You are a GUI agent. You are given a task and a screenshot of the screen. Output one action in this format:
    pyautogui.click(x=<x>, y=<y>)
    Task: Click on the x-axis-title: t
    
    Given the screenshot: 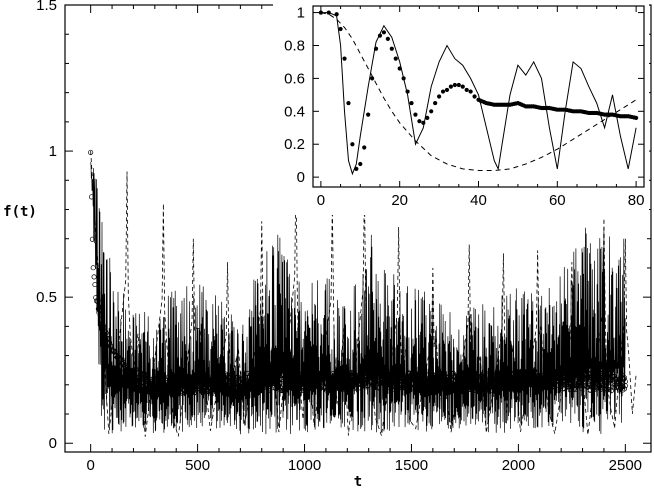 What is the action you would take?
    pyautogui.click(x=358, y=482)
    